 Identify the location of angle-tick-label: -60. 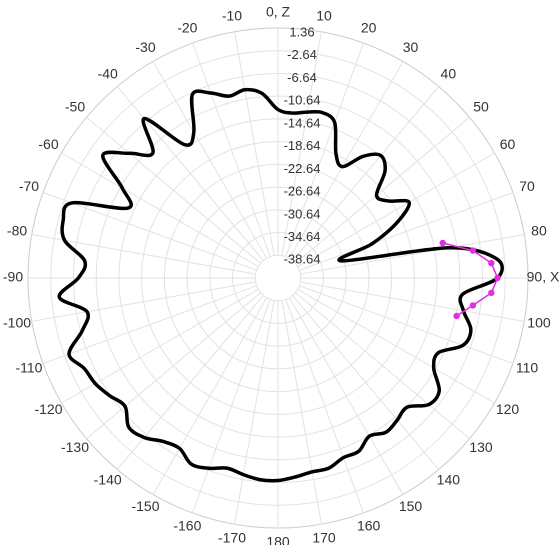
(48, 144).